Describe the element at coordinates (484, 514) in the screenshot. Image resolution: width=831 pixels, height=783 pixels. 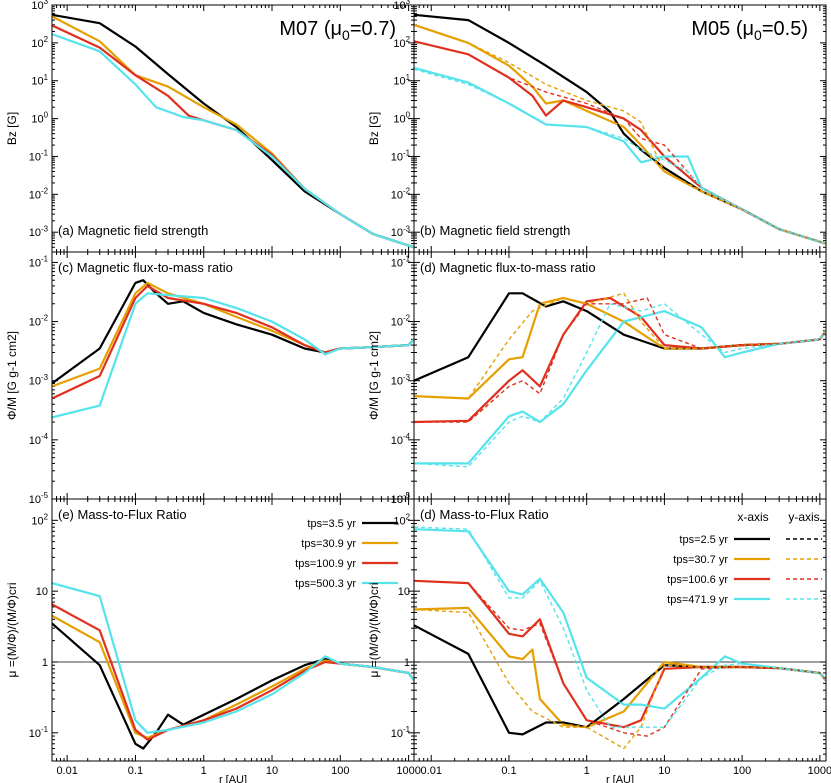
I see `panel-label: (d) Mass-to-Flux Ratio` at that location.